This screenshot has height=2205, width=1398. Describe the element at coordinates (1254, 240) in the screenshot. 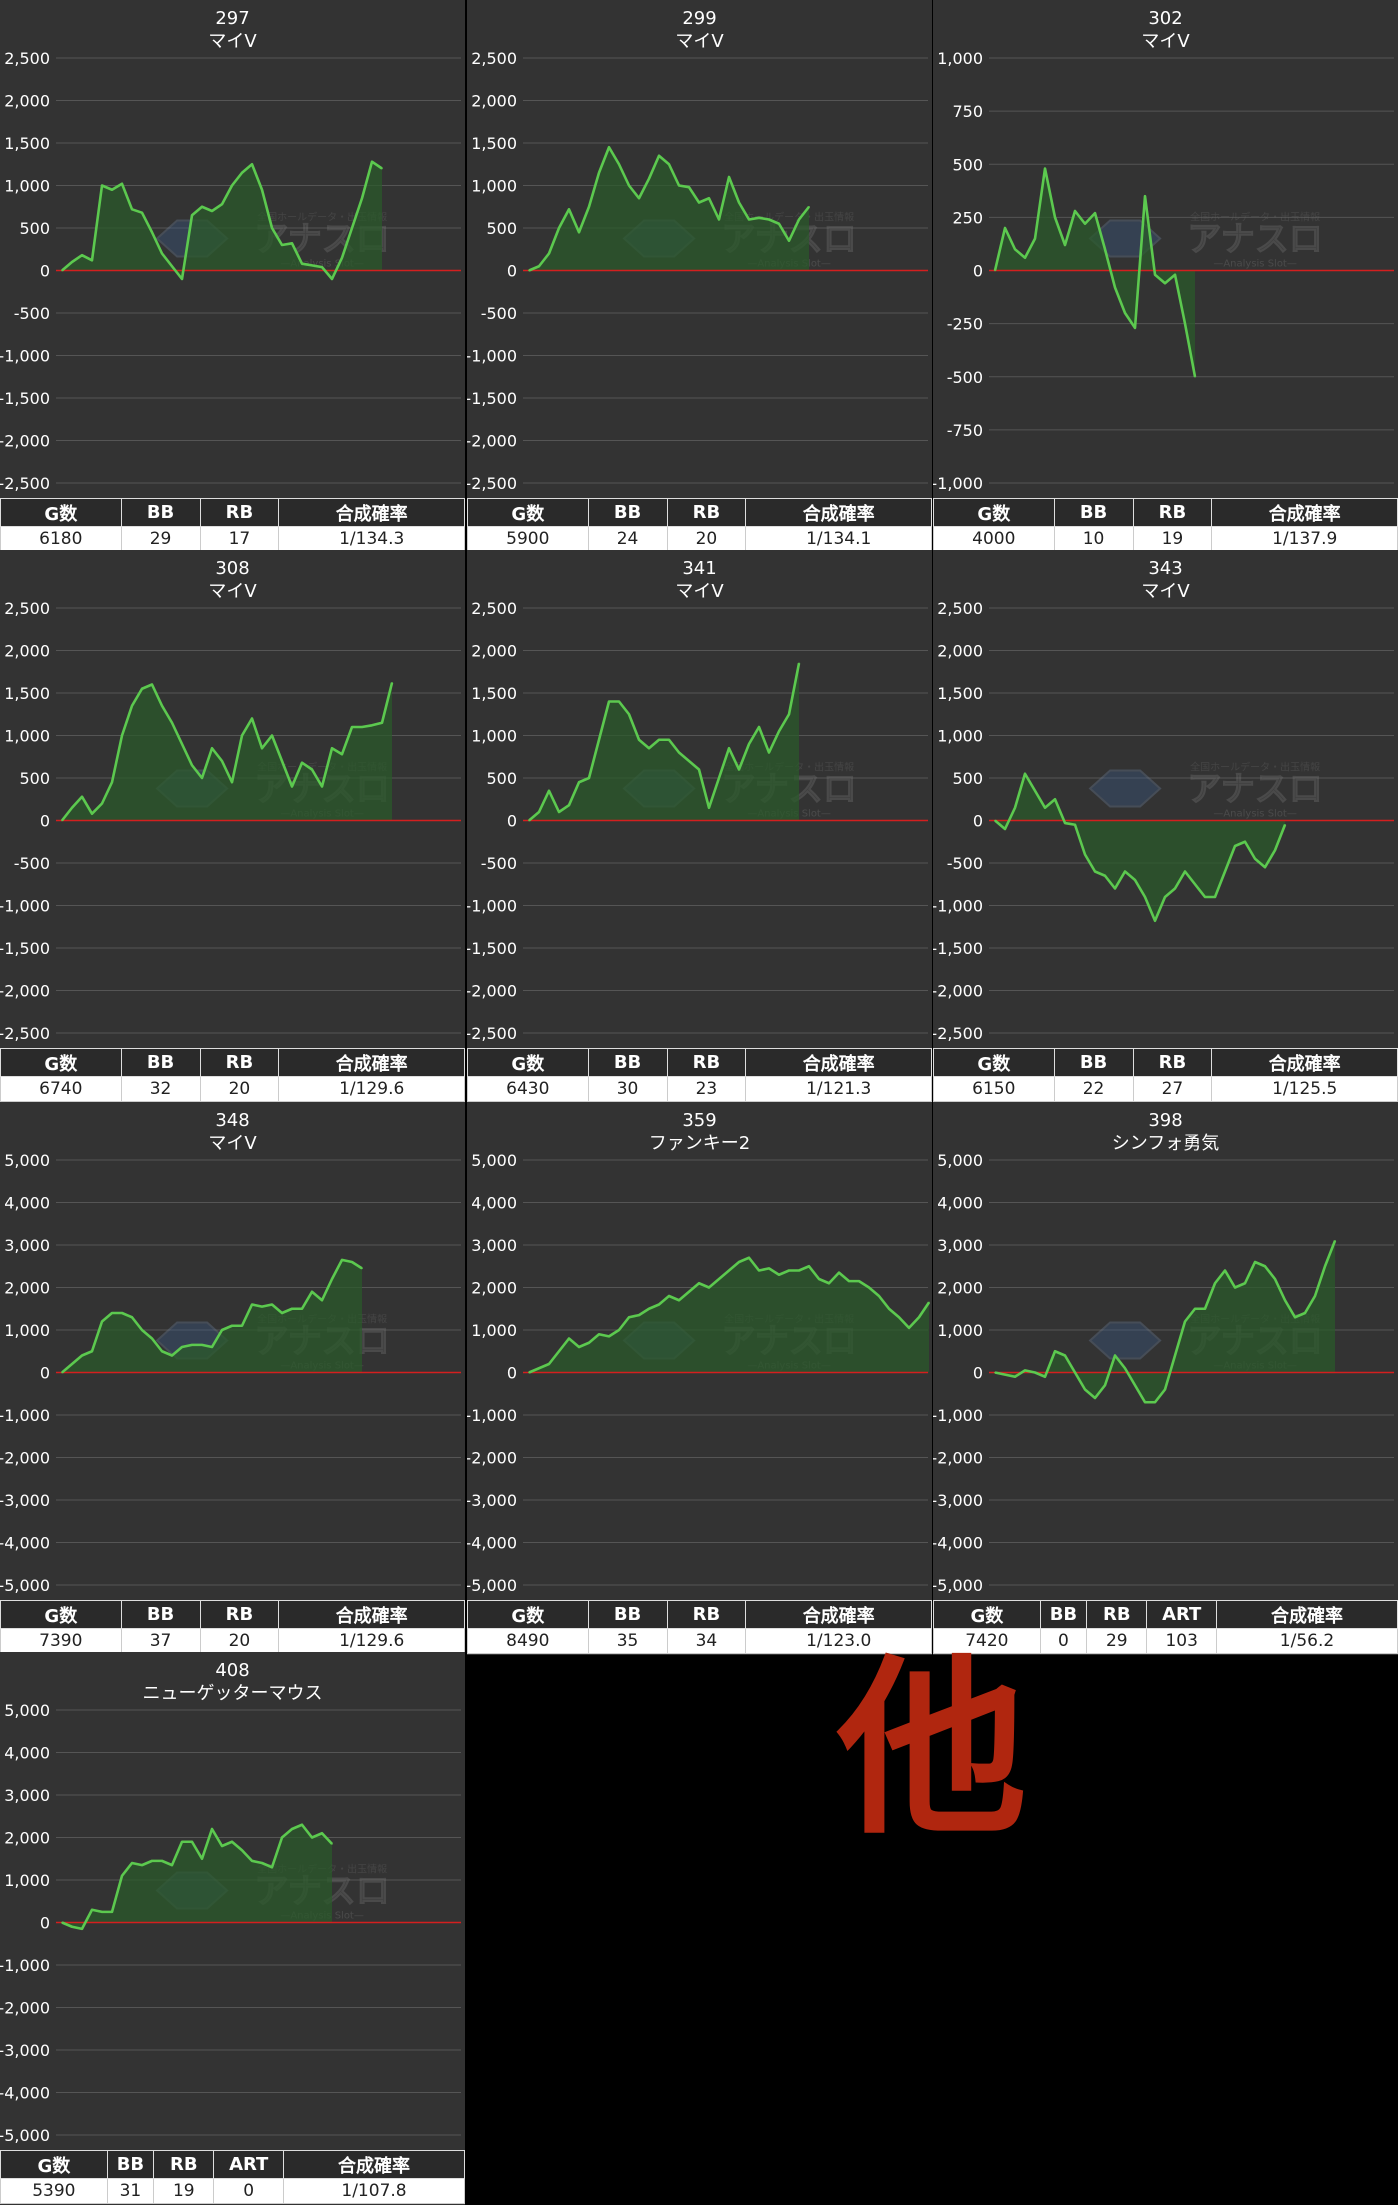

I see `watermark-main: アナスロ` at that location.